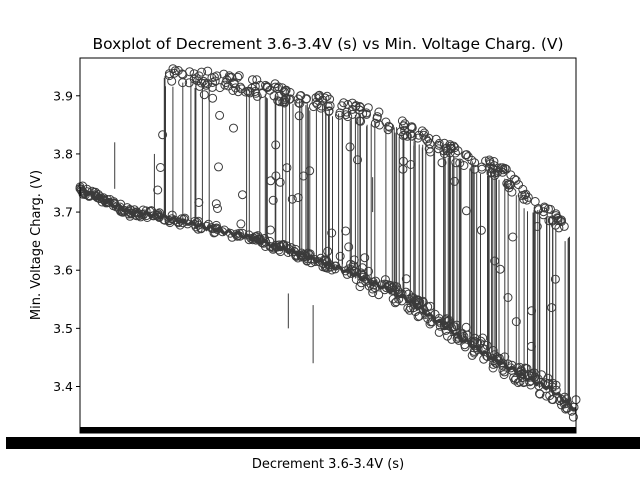  What do you see at coordinates (36, 245) in the screenshot?
I see `y-axis-label: Min. Voltage Charg. (V)` at bounding box center [36, 245].